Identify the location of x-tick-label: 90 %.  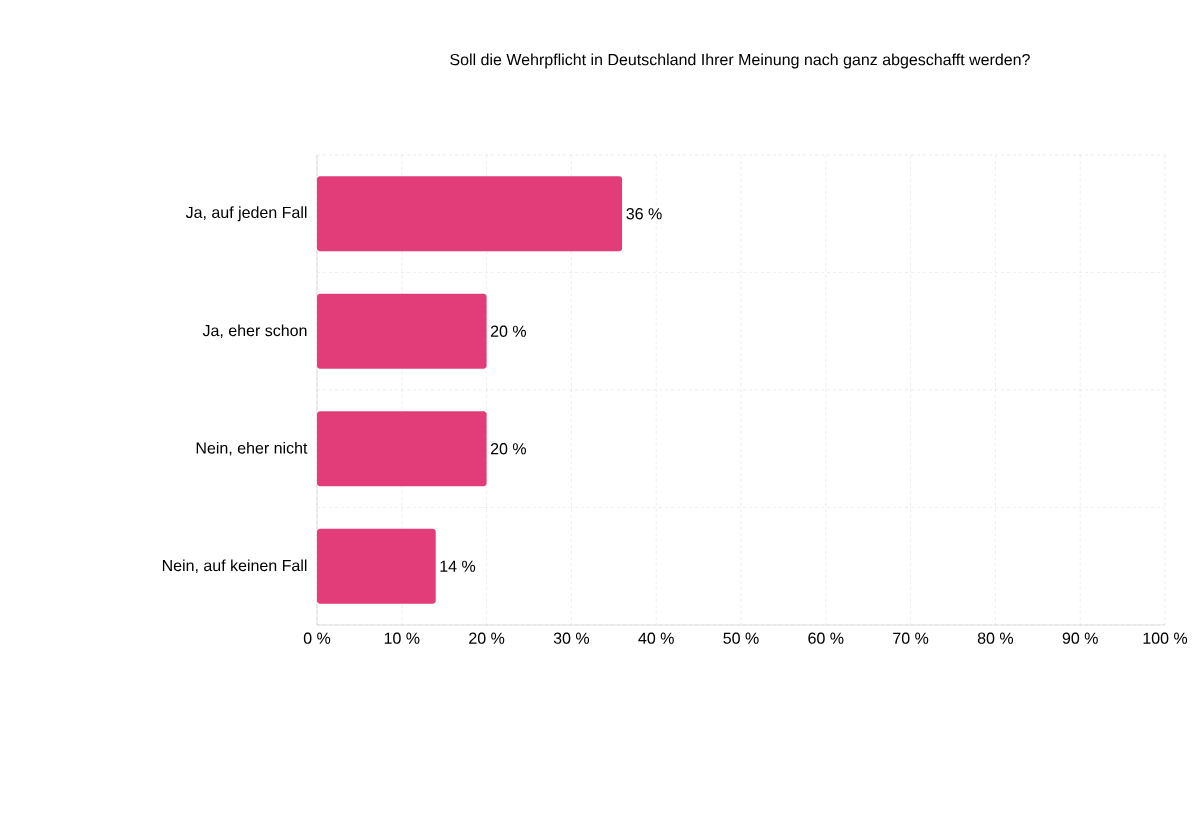
(1080, 638).